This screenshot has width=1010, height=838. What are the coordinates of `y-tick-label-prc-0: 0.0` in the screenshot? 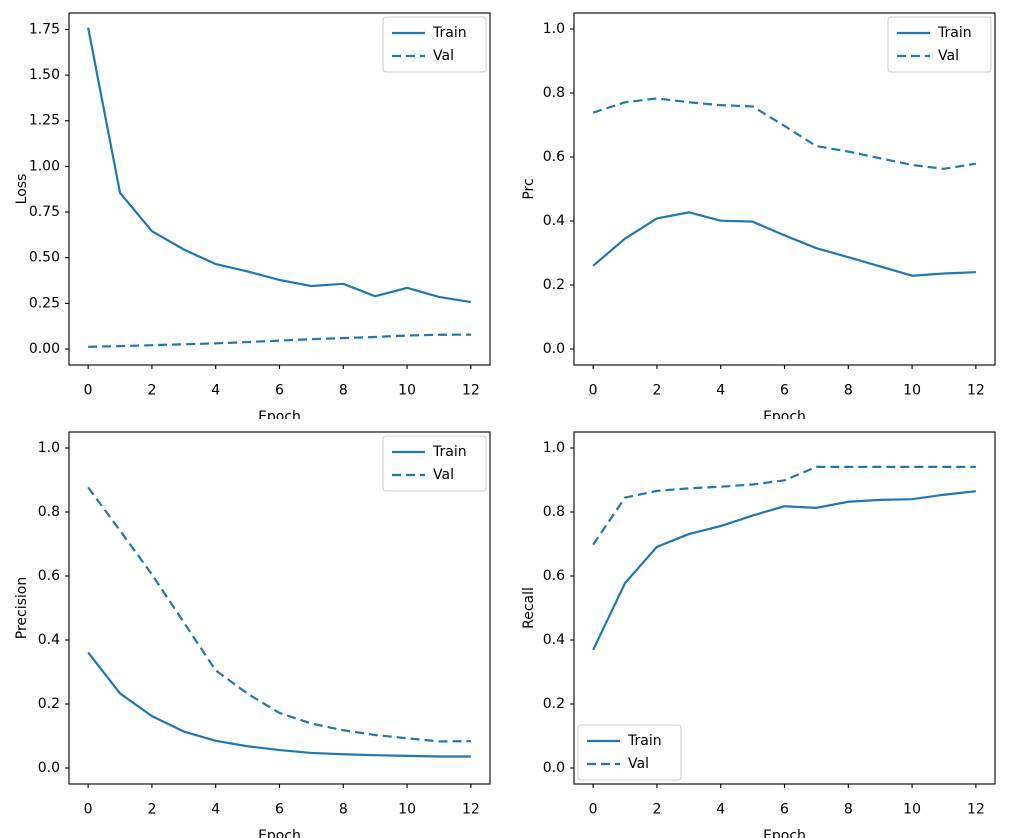 It's located at (554, 349).